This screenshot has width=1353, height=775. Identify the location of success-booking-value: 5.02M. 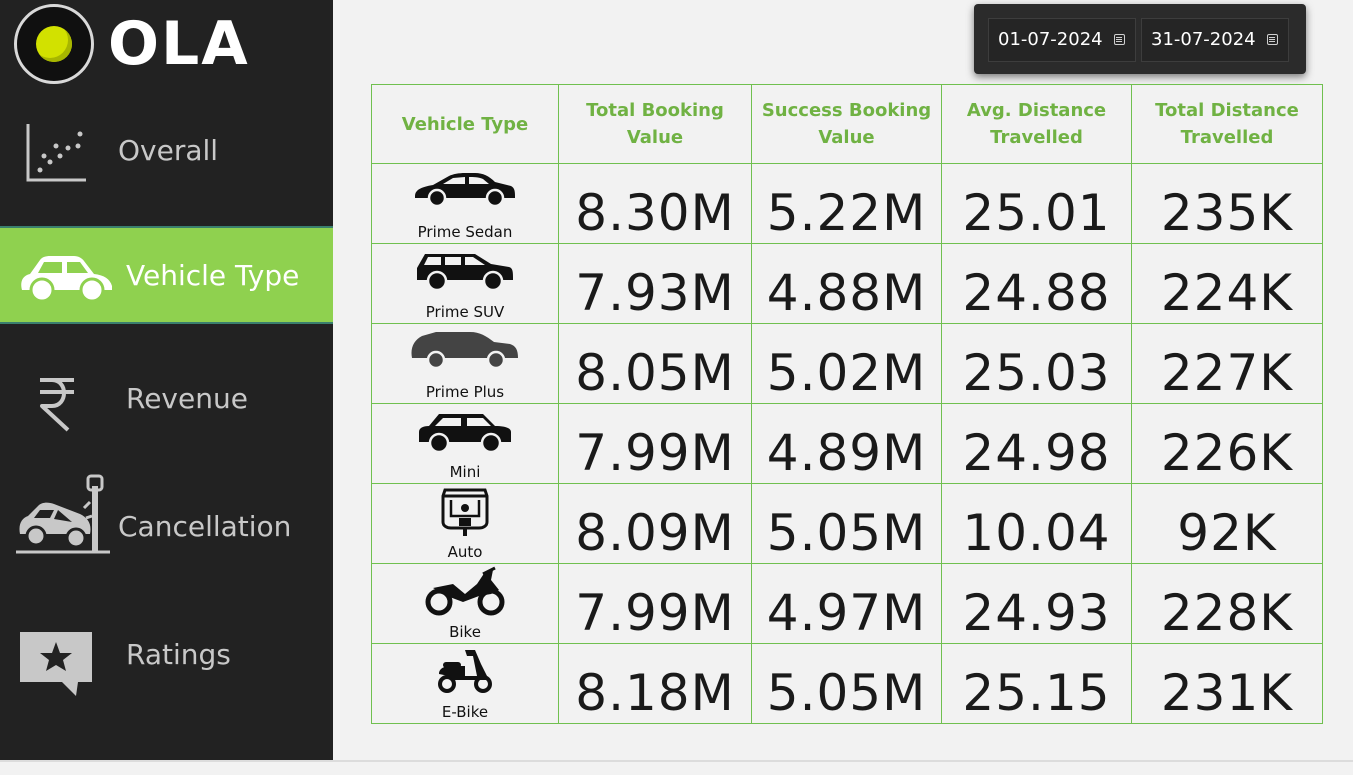
(846, 363).